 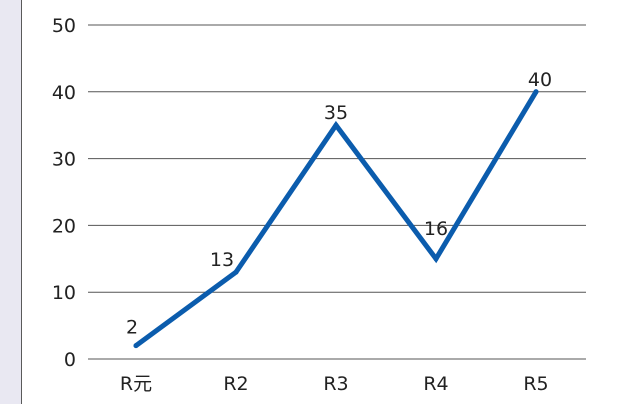 What do you see at coordinates (64, 160) in the screenshot?
I see `y-tick-label: 30` at bounding box center [64, 160].